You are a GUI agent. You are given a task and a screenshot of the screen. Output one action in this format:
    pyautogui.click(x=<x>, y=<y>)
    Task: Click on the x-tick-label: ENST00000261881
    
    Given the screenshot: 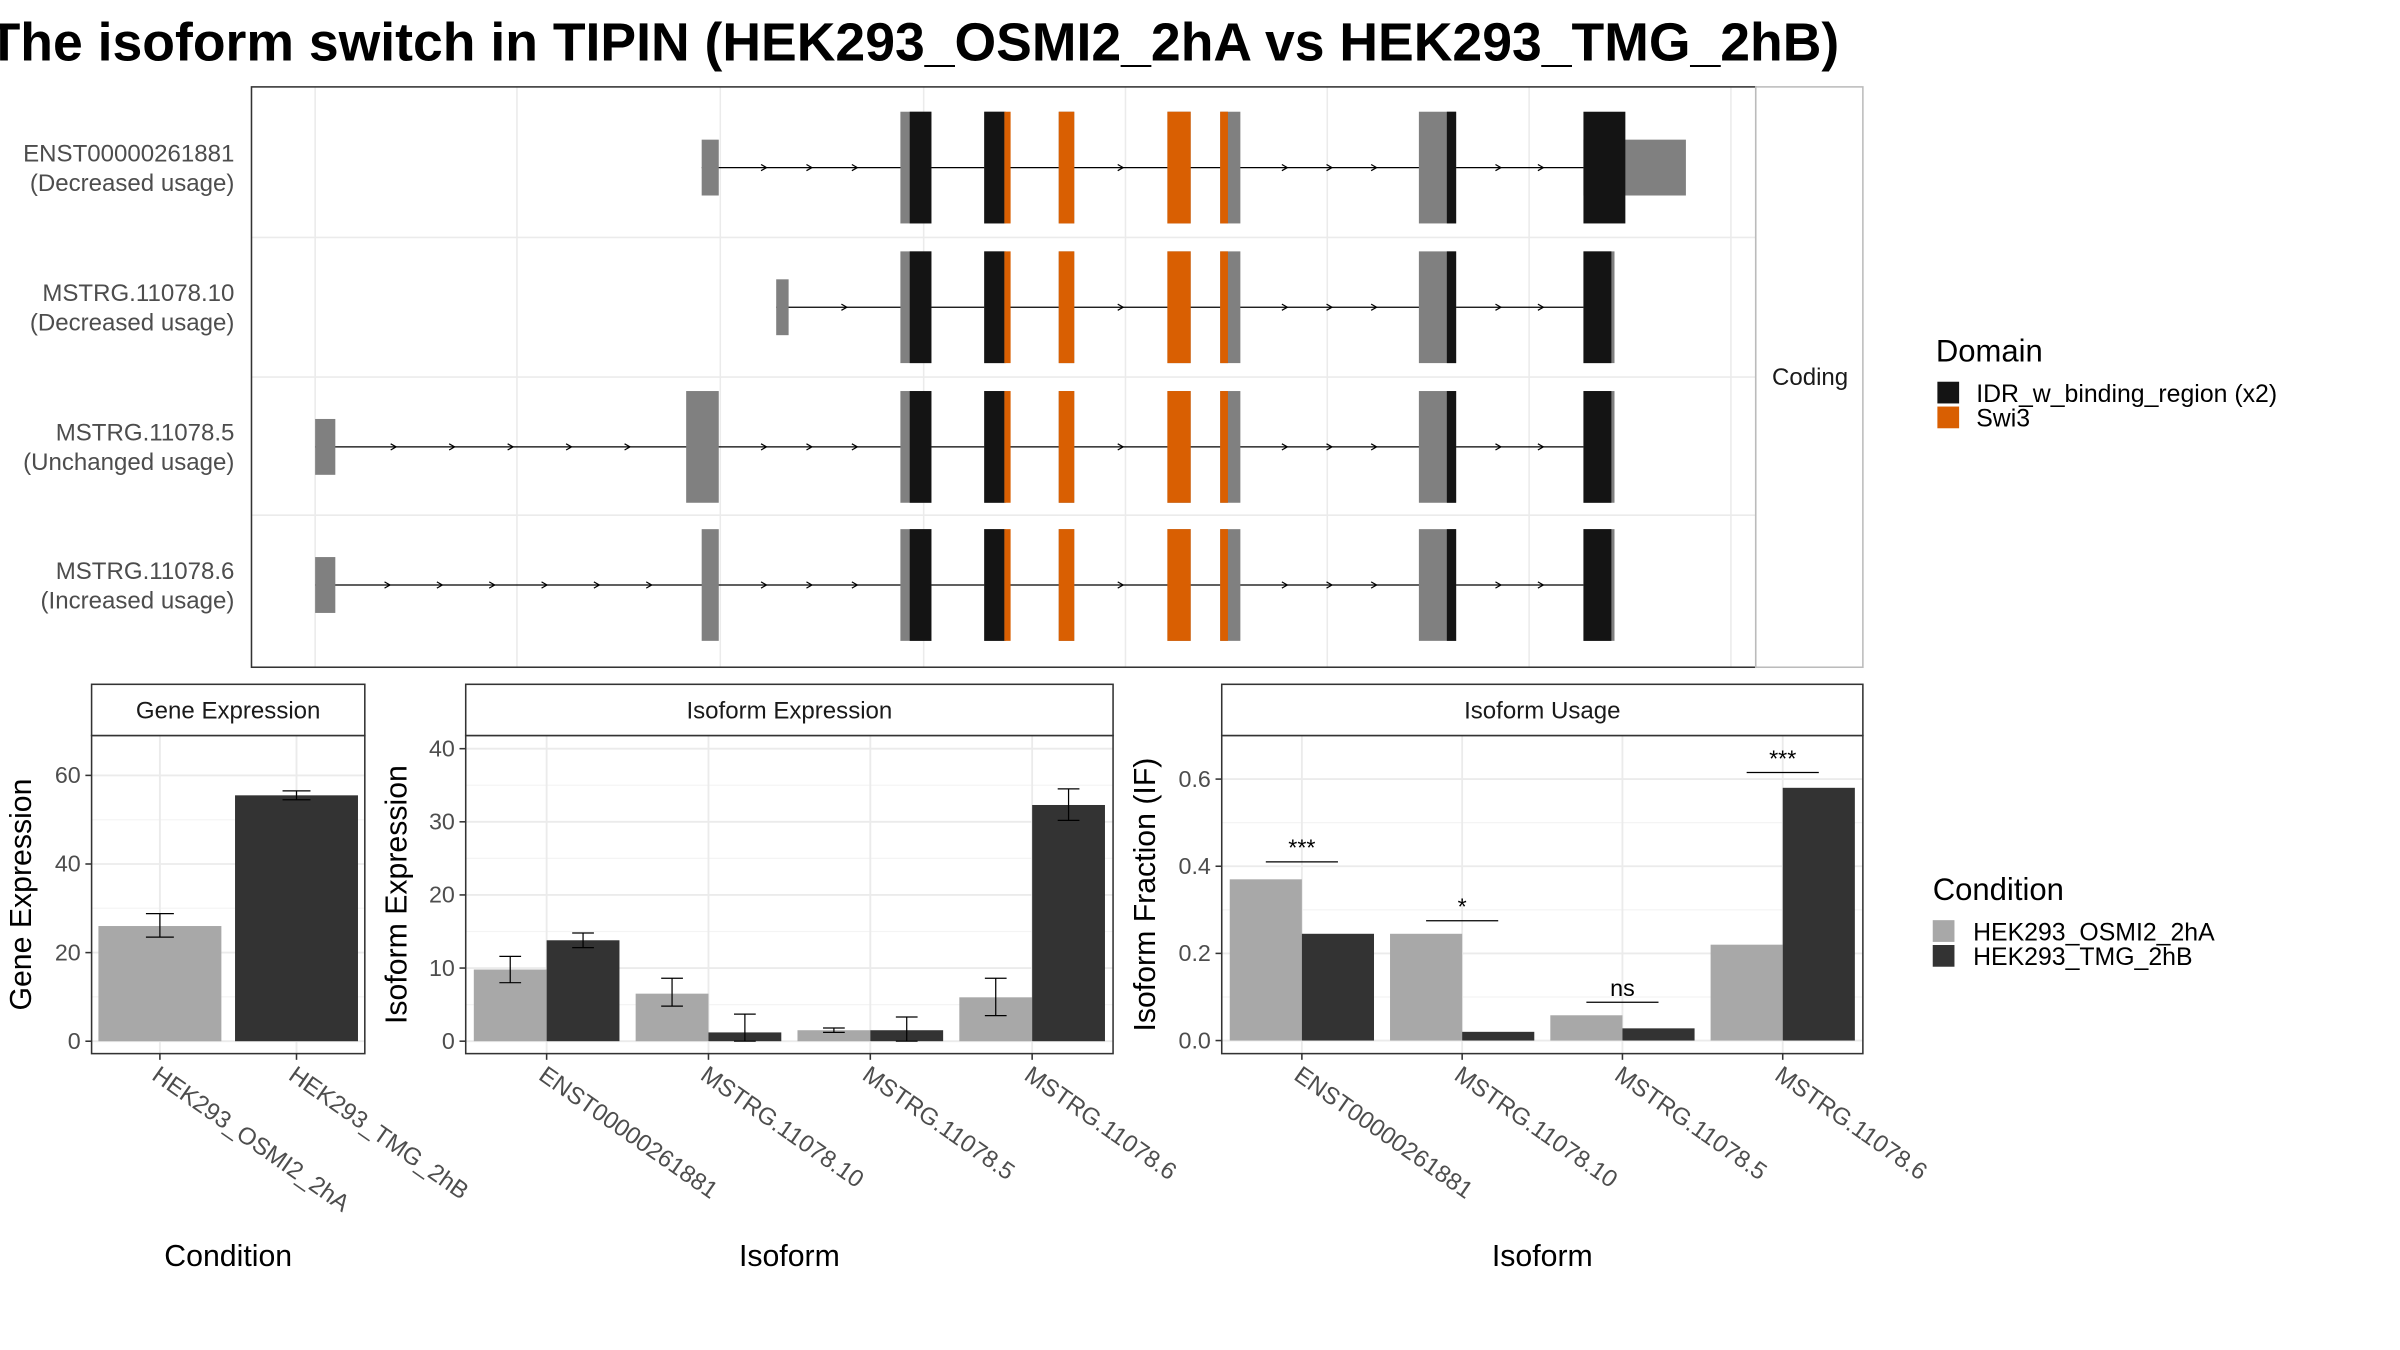 What is the action you would take?
    pyautogui.click(x=628, y=1132)
    